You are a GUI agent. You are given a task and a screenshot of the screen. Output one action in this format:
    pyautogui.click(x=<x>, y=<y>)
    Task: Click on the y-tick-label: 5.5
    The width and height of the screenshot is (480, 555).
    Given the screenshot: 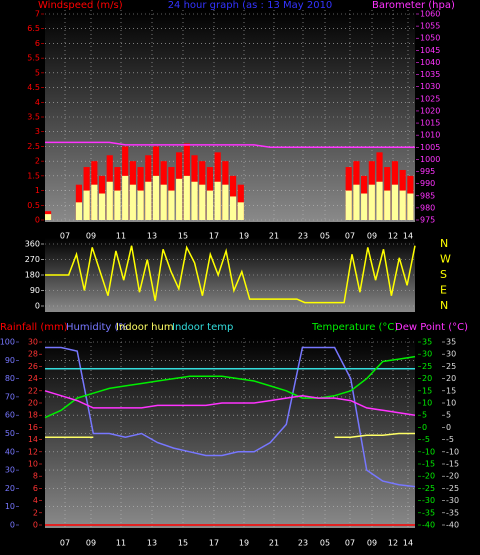 What is the action you would take?
    pyautogui.click(x=33, y=58)
    